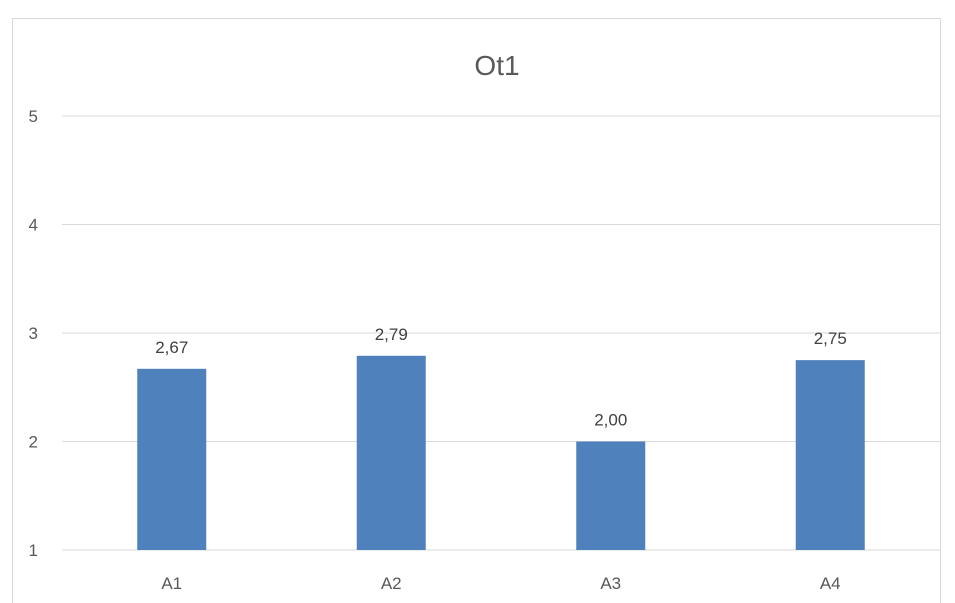 The height and width of the screenshot is (603, 955). I want to click on y-tick-label: 2, so click(33, 442).